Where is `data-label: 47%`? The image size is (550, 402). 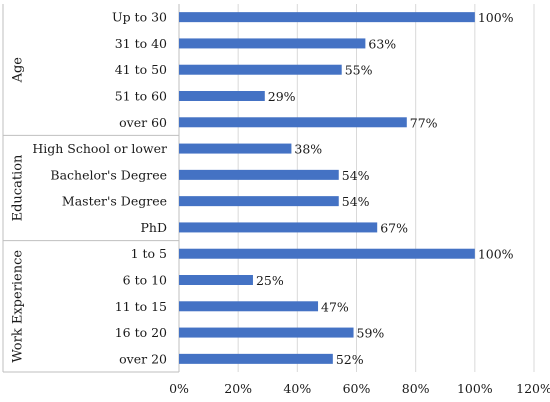 data-label: 47% is located at coordinates (335, 306).